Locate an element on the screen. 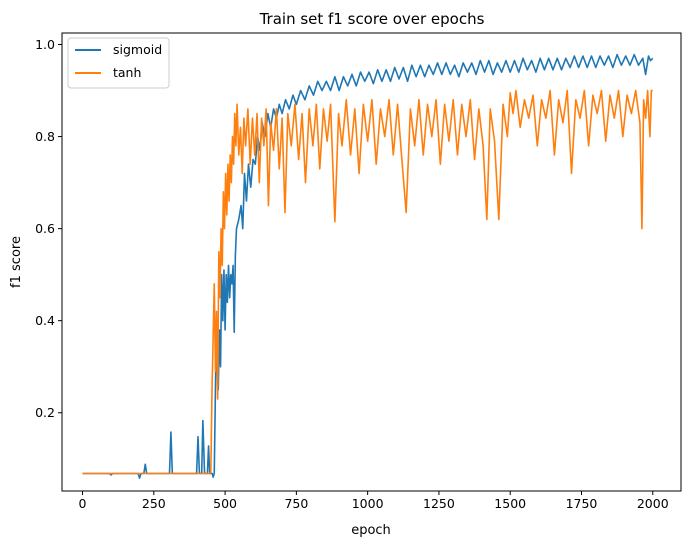 The width and height of the screenshot is (691, 547). x-tick-label: 1750 is located at coordinates (582, 503).